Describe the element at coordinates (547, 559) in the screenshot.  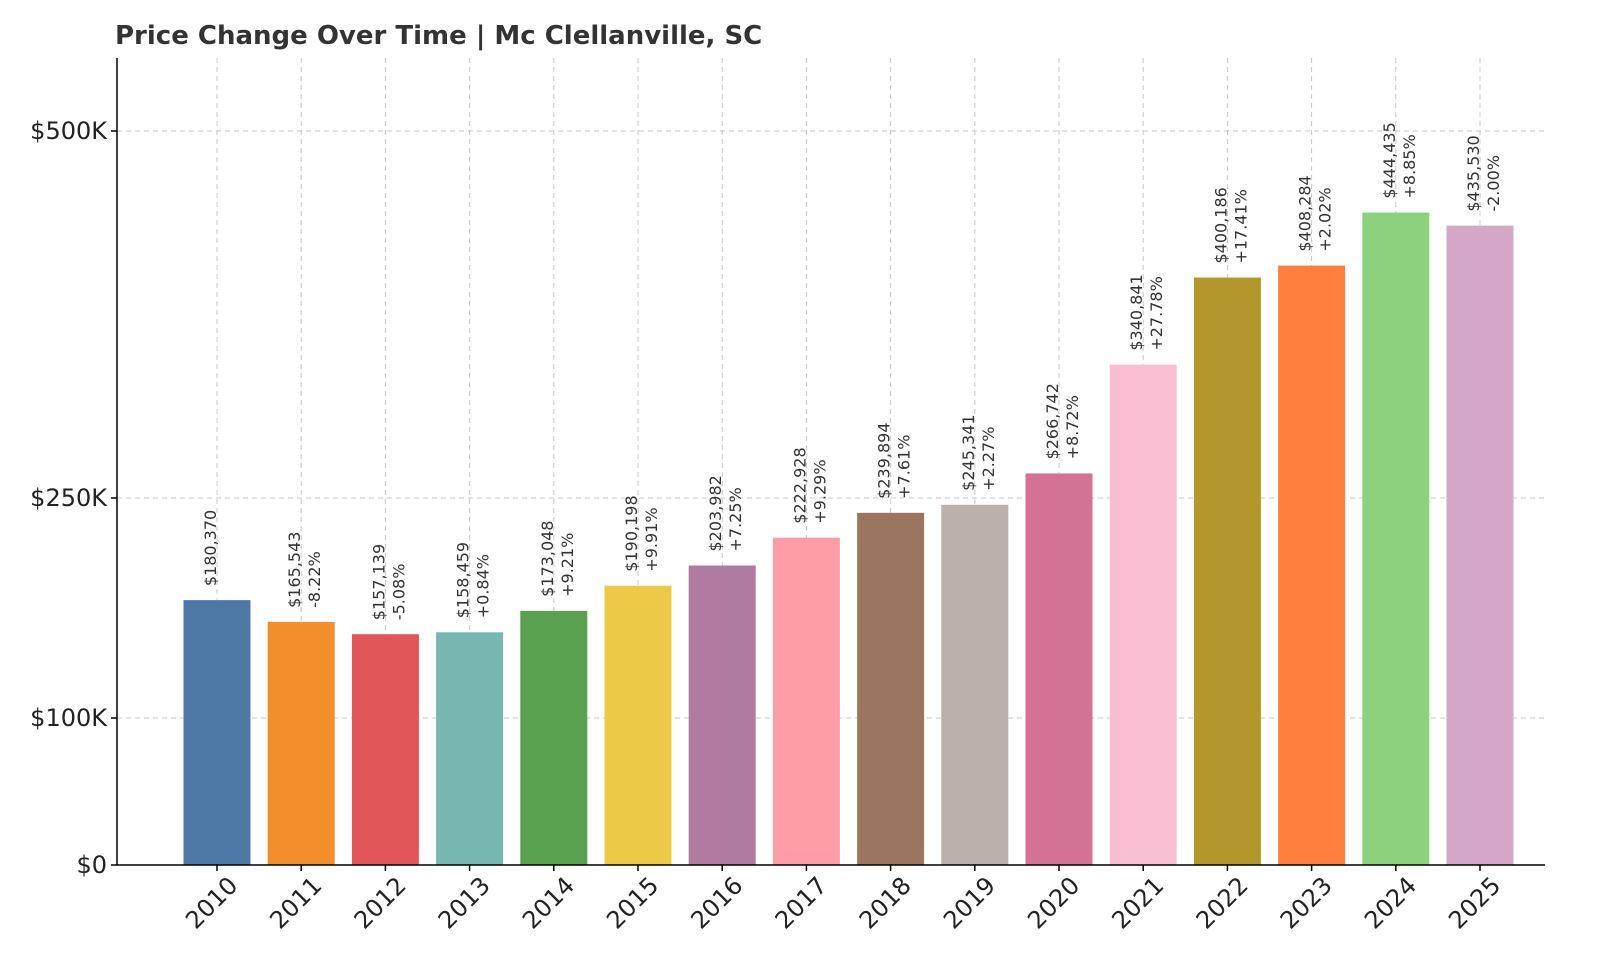
I see `bar-value-label: $173,048` at that location.